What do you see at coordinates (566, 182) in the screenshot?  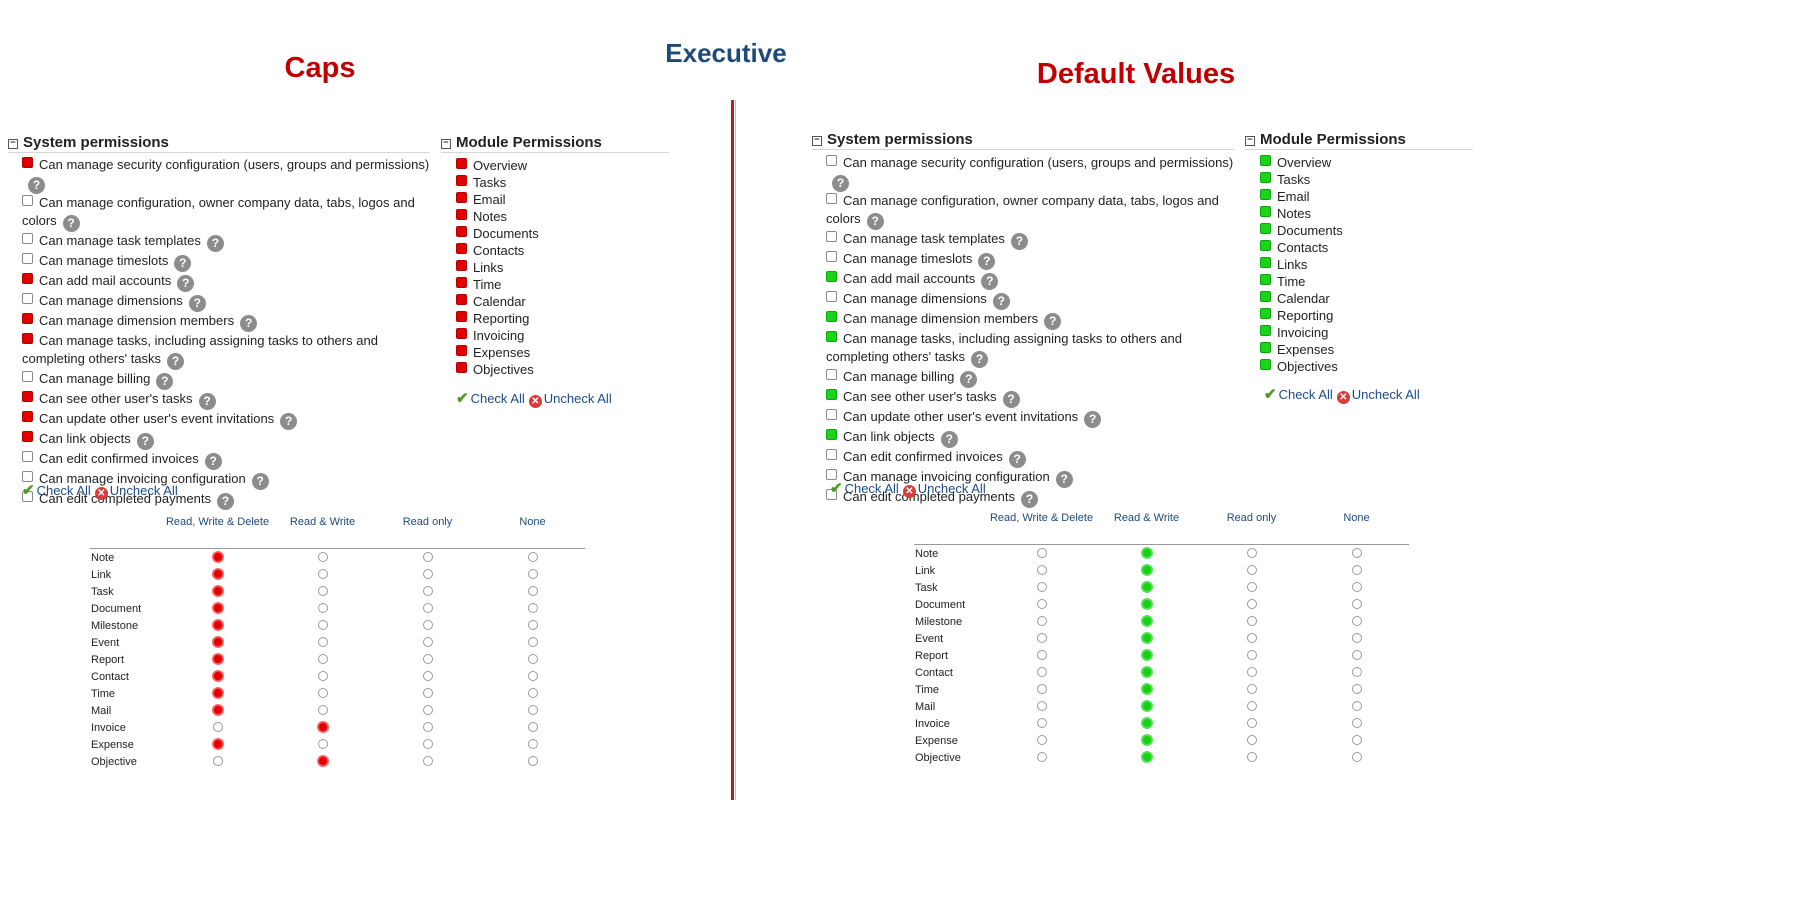 I see `module-permission-item: Tasks` at bounding box center [566, 182].